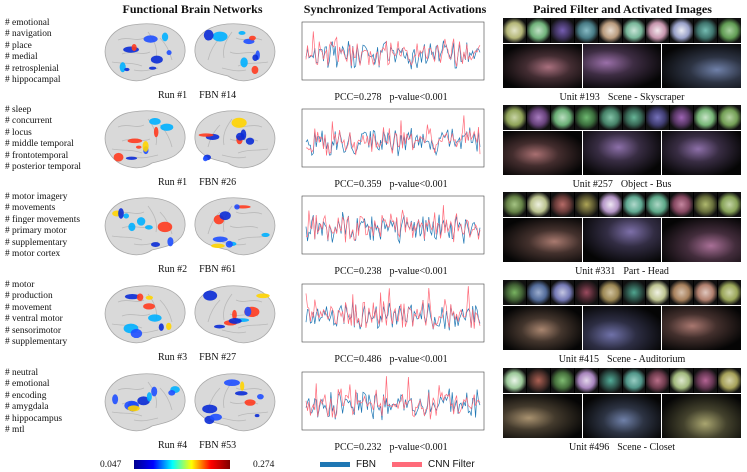 Image resolution: width=747 pixels, height=472 pixels. What do you see at coordinates (391, 54) in the screenshot?
I see `temporal-activation-plot` at bounding box center [391, 54].